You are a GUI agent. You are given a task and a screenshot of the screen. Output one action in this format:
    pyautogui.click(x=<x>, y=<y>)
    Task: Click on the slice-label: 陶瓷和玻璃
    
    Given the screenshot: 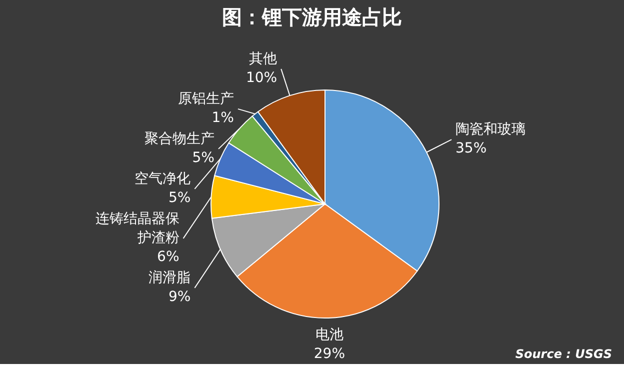 What is the action you would take?
    pyautogui.click(x=491, y=130)
    